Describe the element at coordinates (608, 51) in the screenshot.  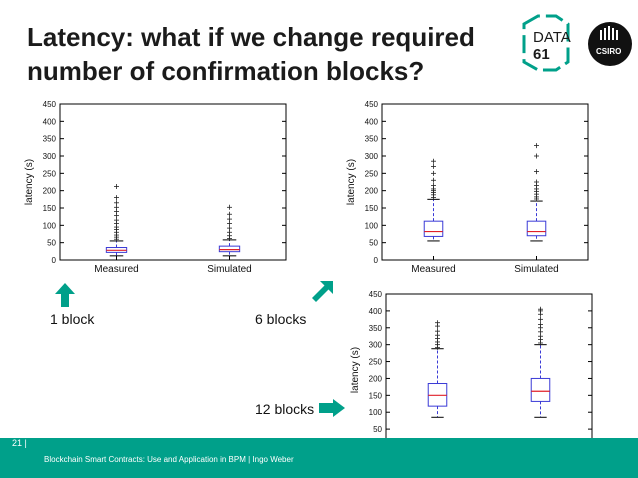
I see `logo-csiro-text: CSIRO` at that location.